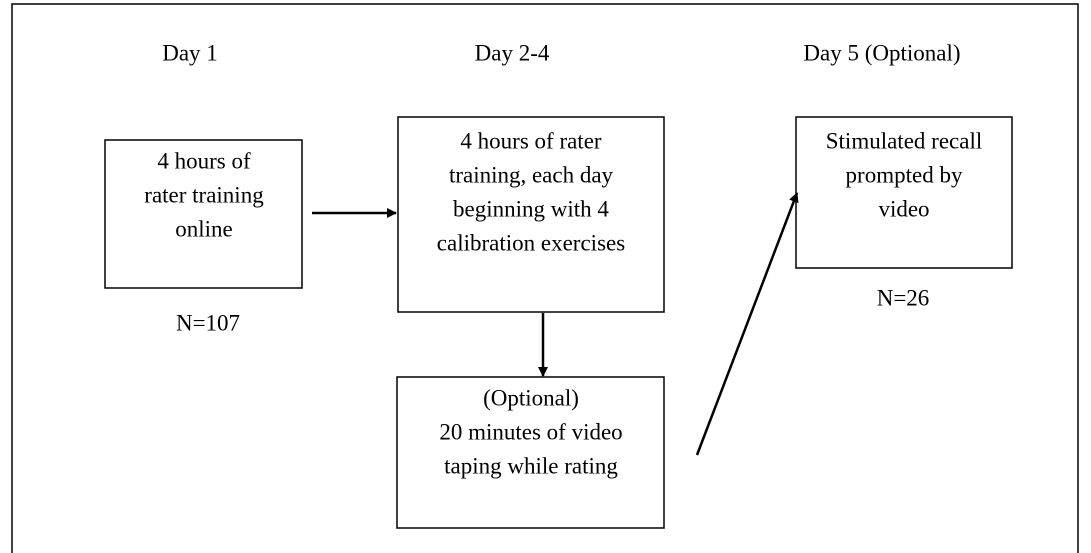 This screenshot has width=1091, height=553. I want to click on node-text: online, so click(204, 228).